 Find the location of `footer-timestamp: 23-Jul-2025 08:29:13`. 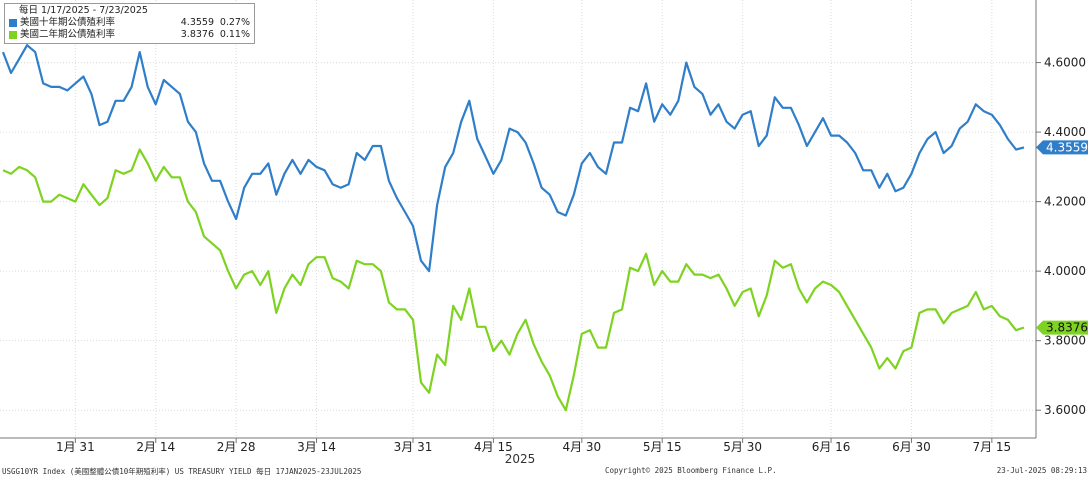

footer-timestamp: 23-Jul-2025 08:29:13 is located at coordinates (1041, 470).